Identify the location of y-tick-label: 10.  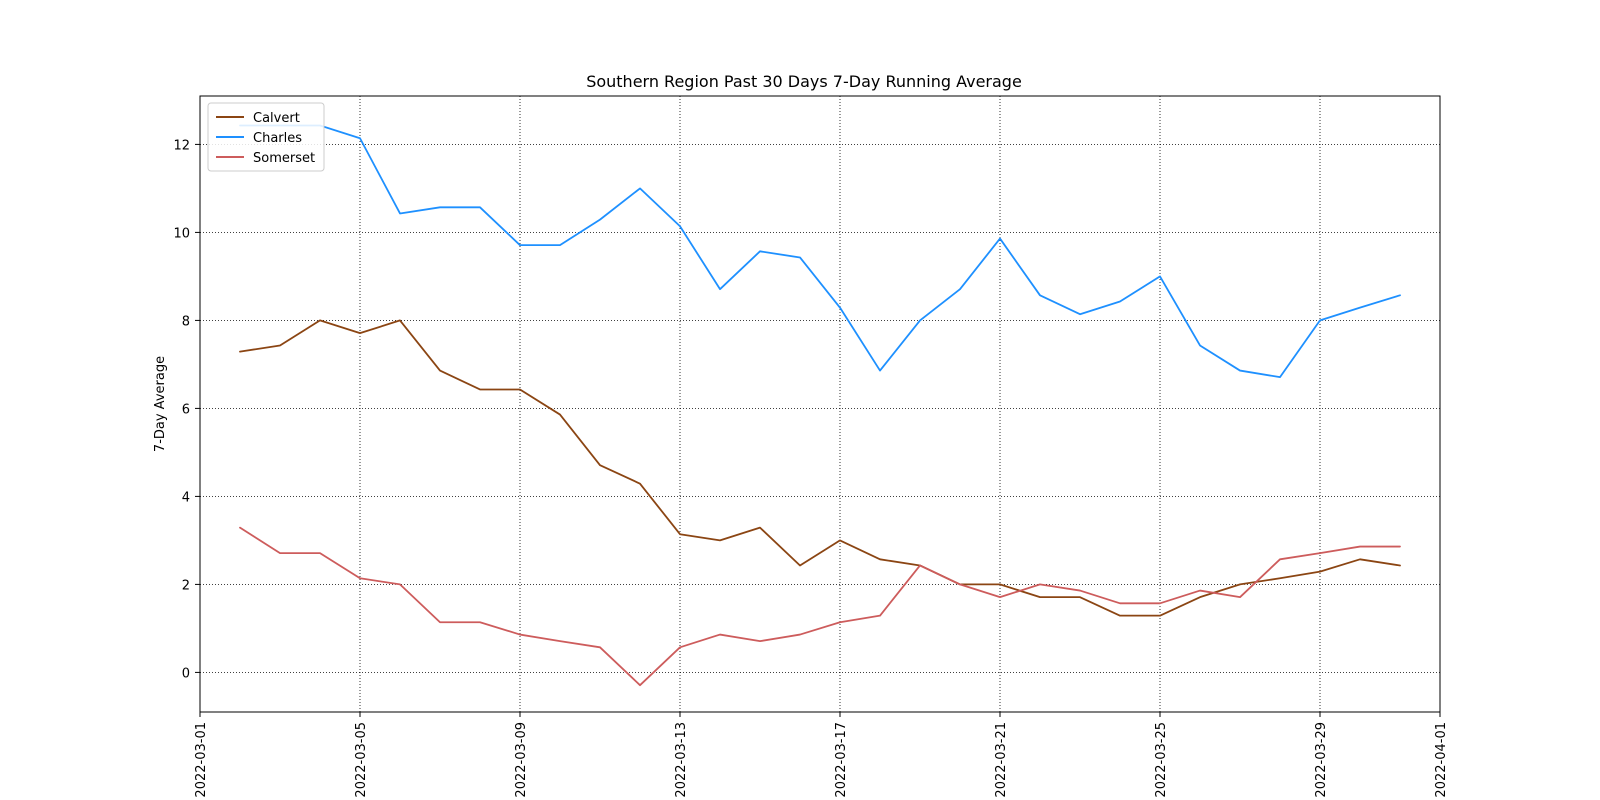
(181, 233).